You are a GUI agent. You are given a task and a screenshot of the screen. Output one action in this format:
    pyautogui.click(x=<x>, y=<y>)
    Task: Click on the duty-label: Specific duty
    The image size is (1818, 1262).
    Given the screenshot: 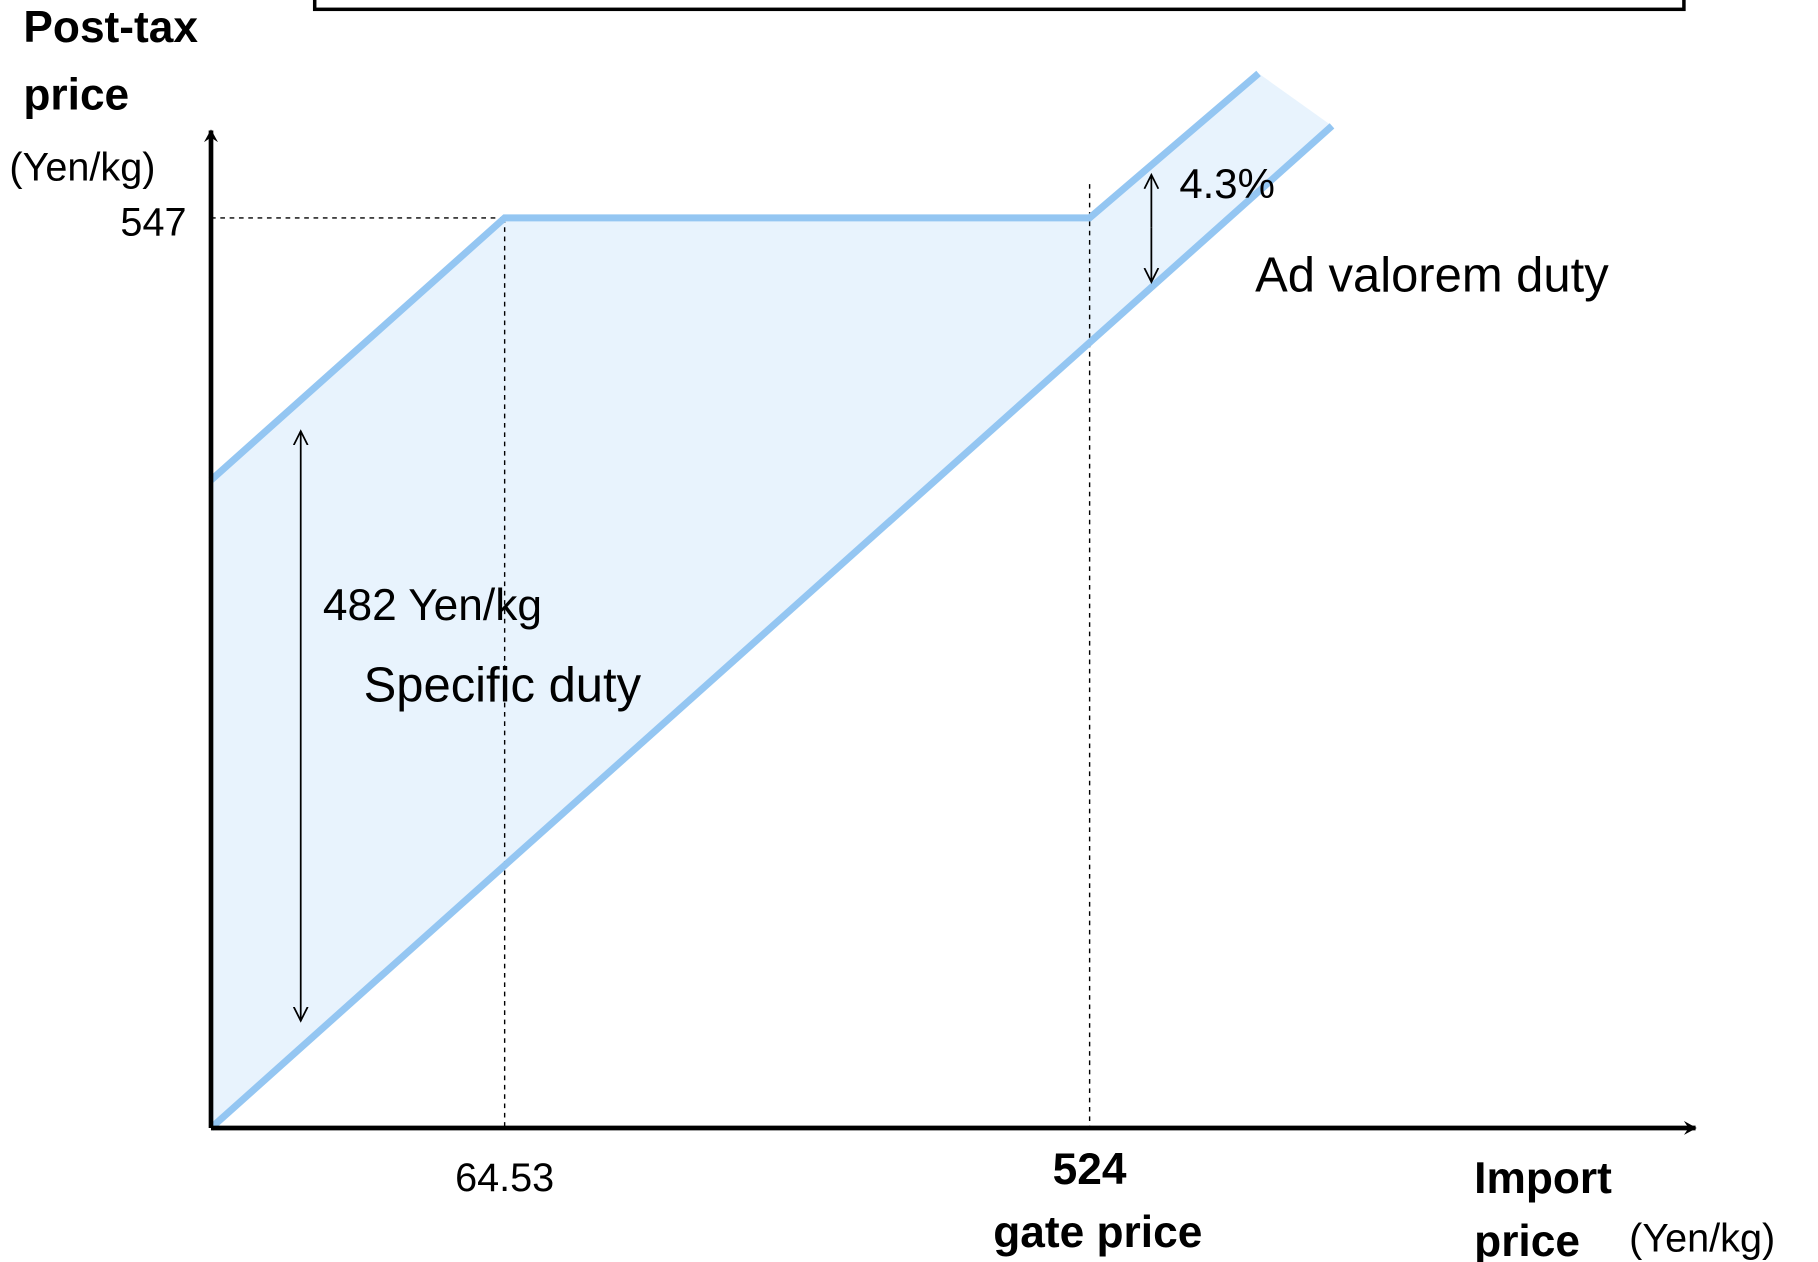 What is the action you would take?
    pyautogui.click(x=503, y=685)
    